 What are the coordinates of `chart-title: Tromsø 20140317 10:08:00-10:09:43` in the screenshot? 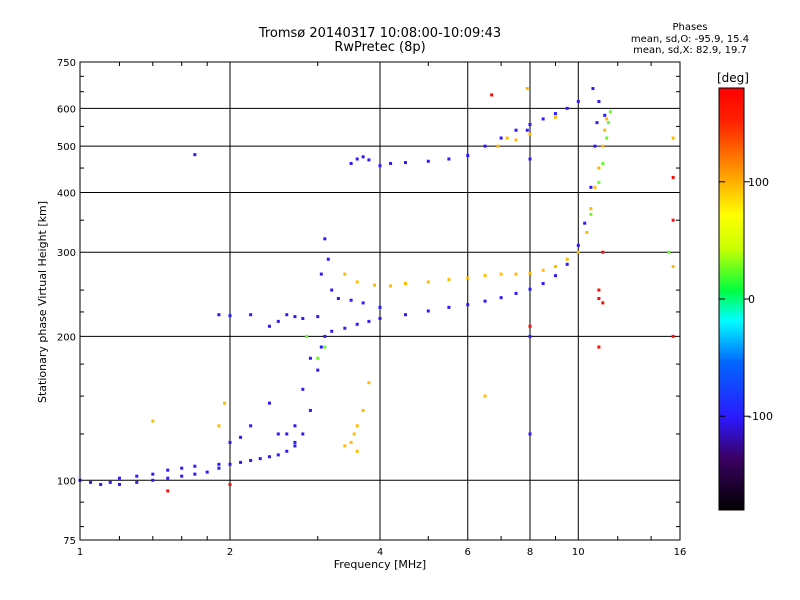 It's located at (380, 33).